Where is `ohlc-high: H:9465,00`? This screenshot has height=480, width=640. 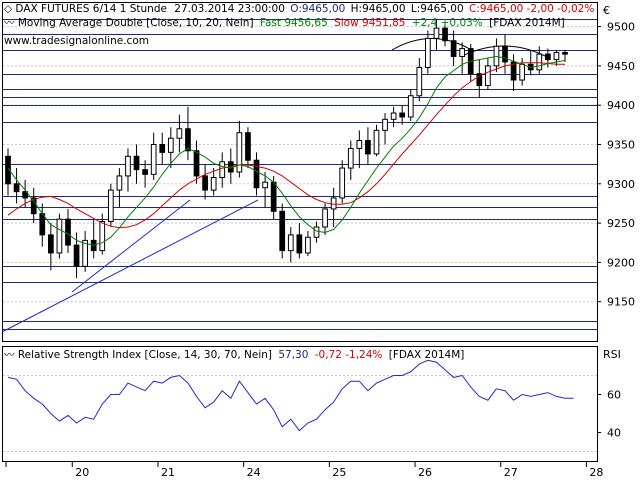
ohlc-high: H:9465,00 is located at coordinates (378, 9).